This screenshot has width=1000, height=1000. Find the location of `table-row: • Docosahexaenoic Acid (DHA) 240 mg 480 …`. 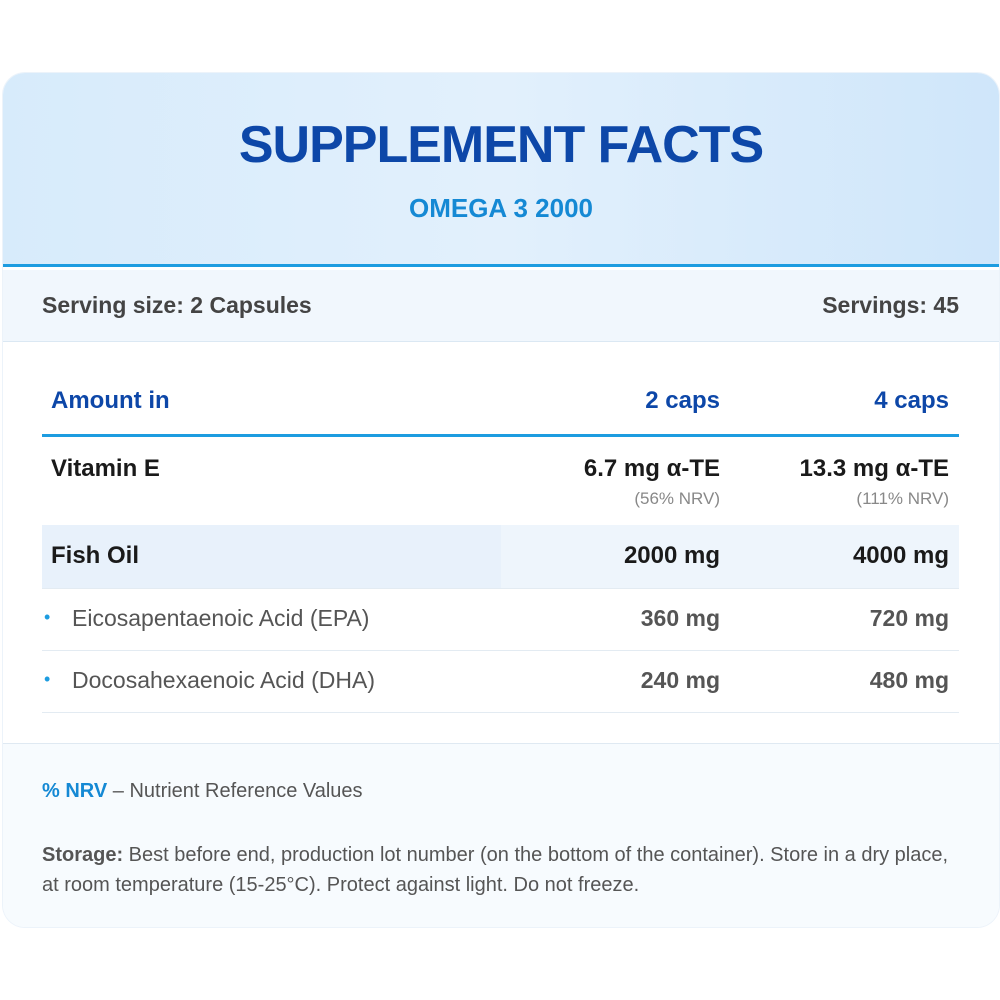

table-row: • Docosahexaenoic Acid (DHA) 240 mg 480 … is located at coordinates (500, 682).